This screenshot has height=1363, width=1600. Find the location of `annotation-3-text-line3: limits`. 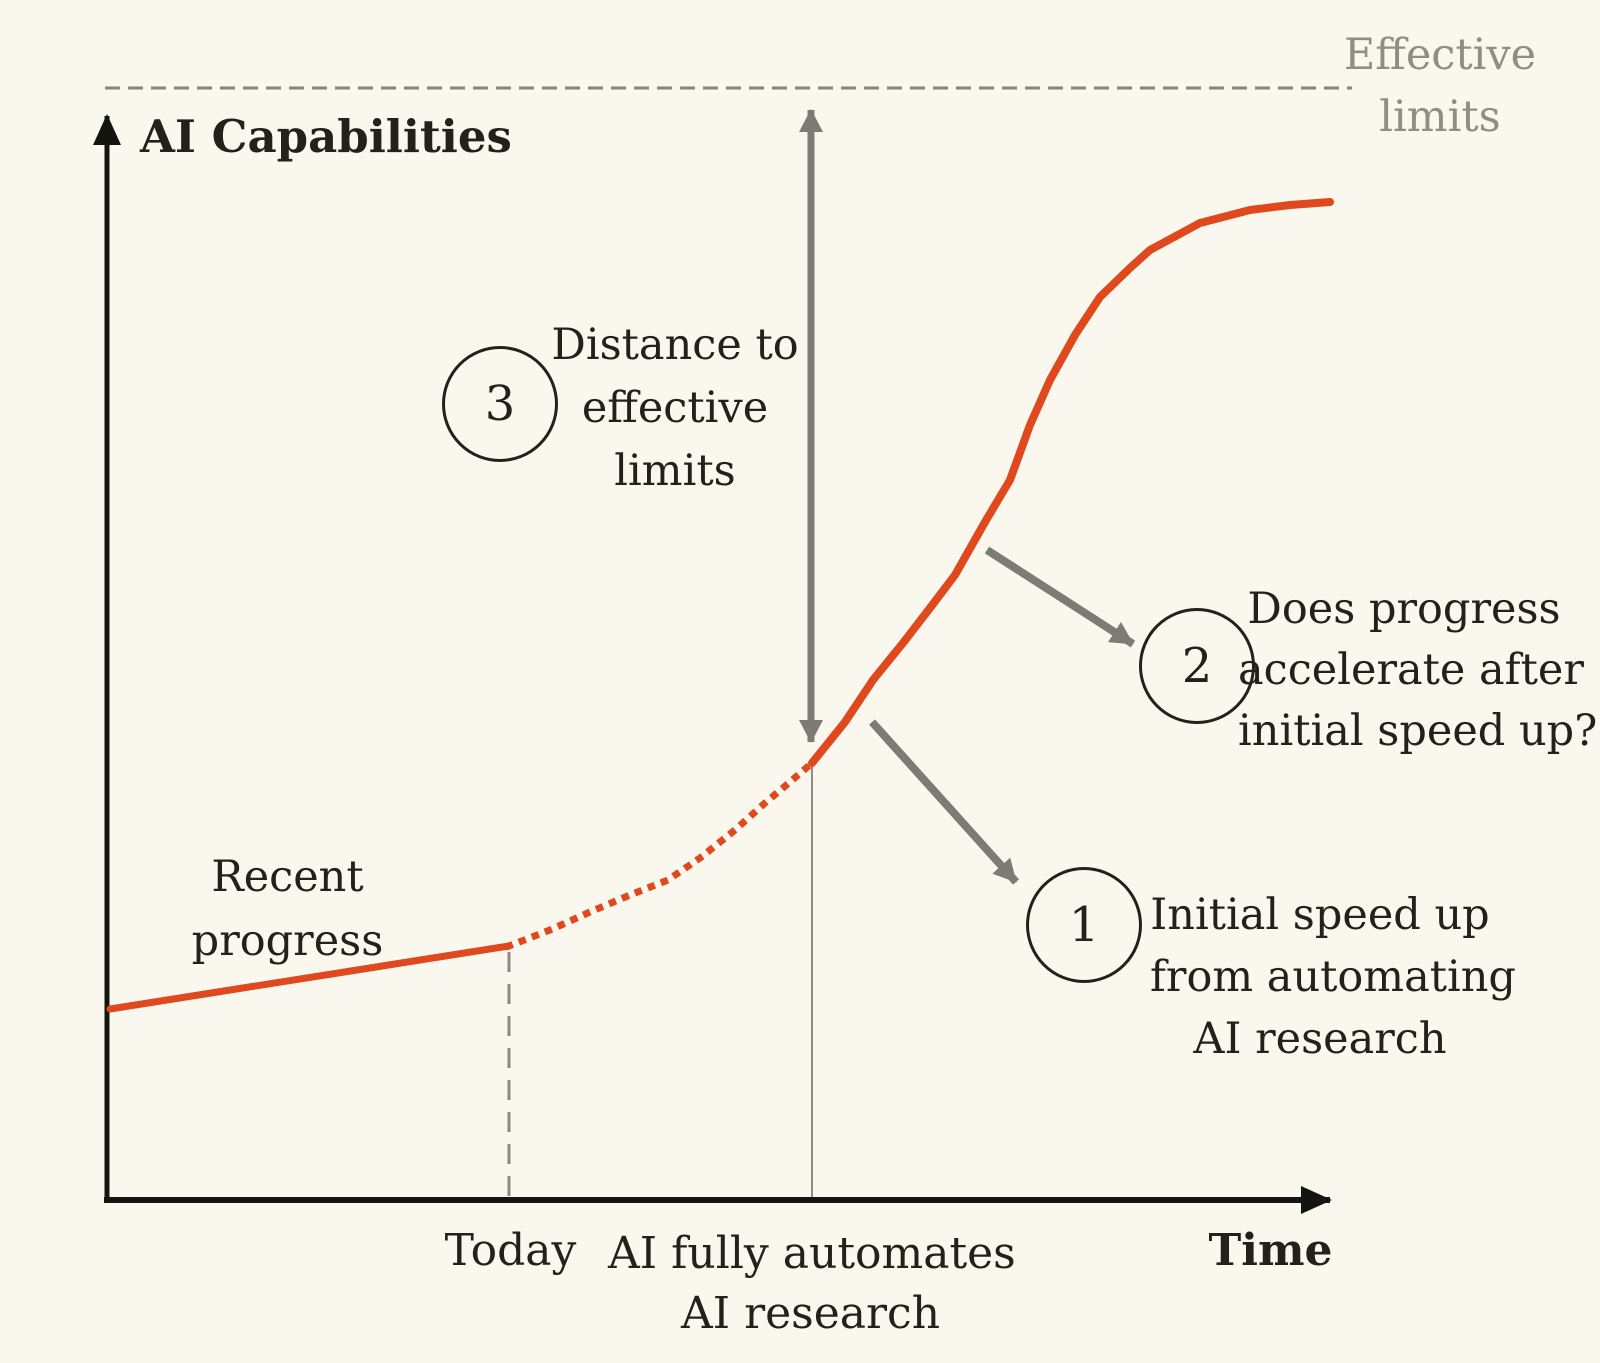

annotation-3-text-line3: limits is located at coordinates (675, 471).